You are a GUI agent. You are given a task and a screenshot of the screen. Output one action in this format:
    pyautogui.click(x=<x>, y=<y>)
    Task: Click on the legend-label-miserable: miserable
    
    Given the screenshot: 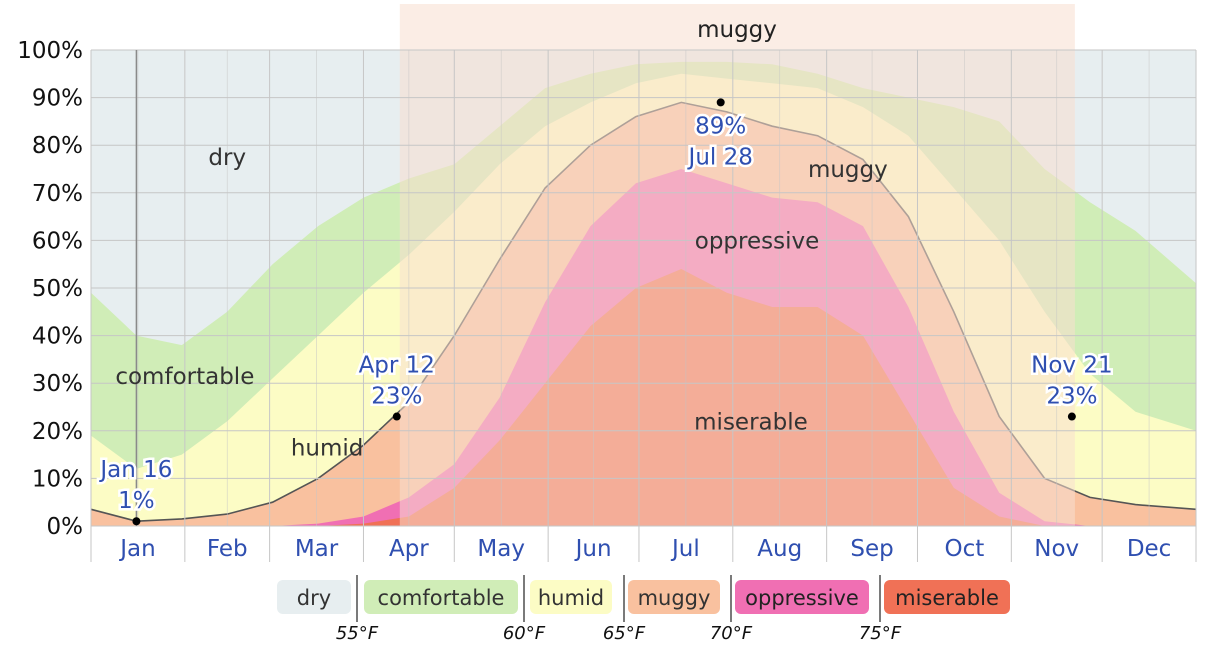 What is the action you would take?
    pyautogui.click(x=947, y=598)
    